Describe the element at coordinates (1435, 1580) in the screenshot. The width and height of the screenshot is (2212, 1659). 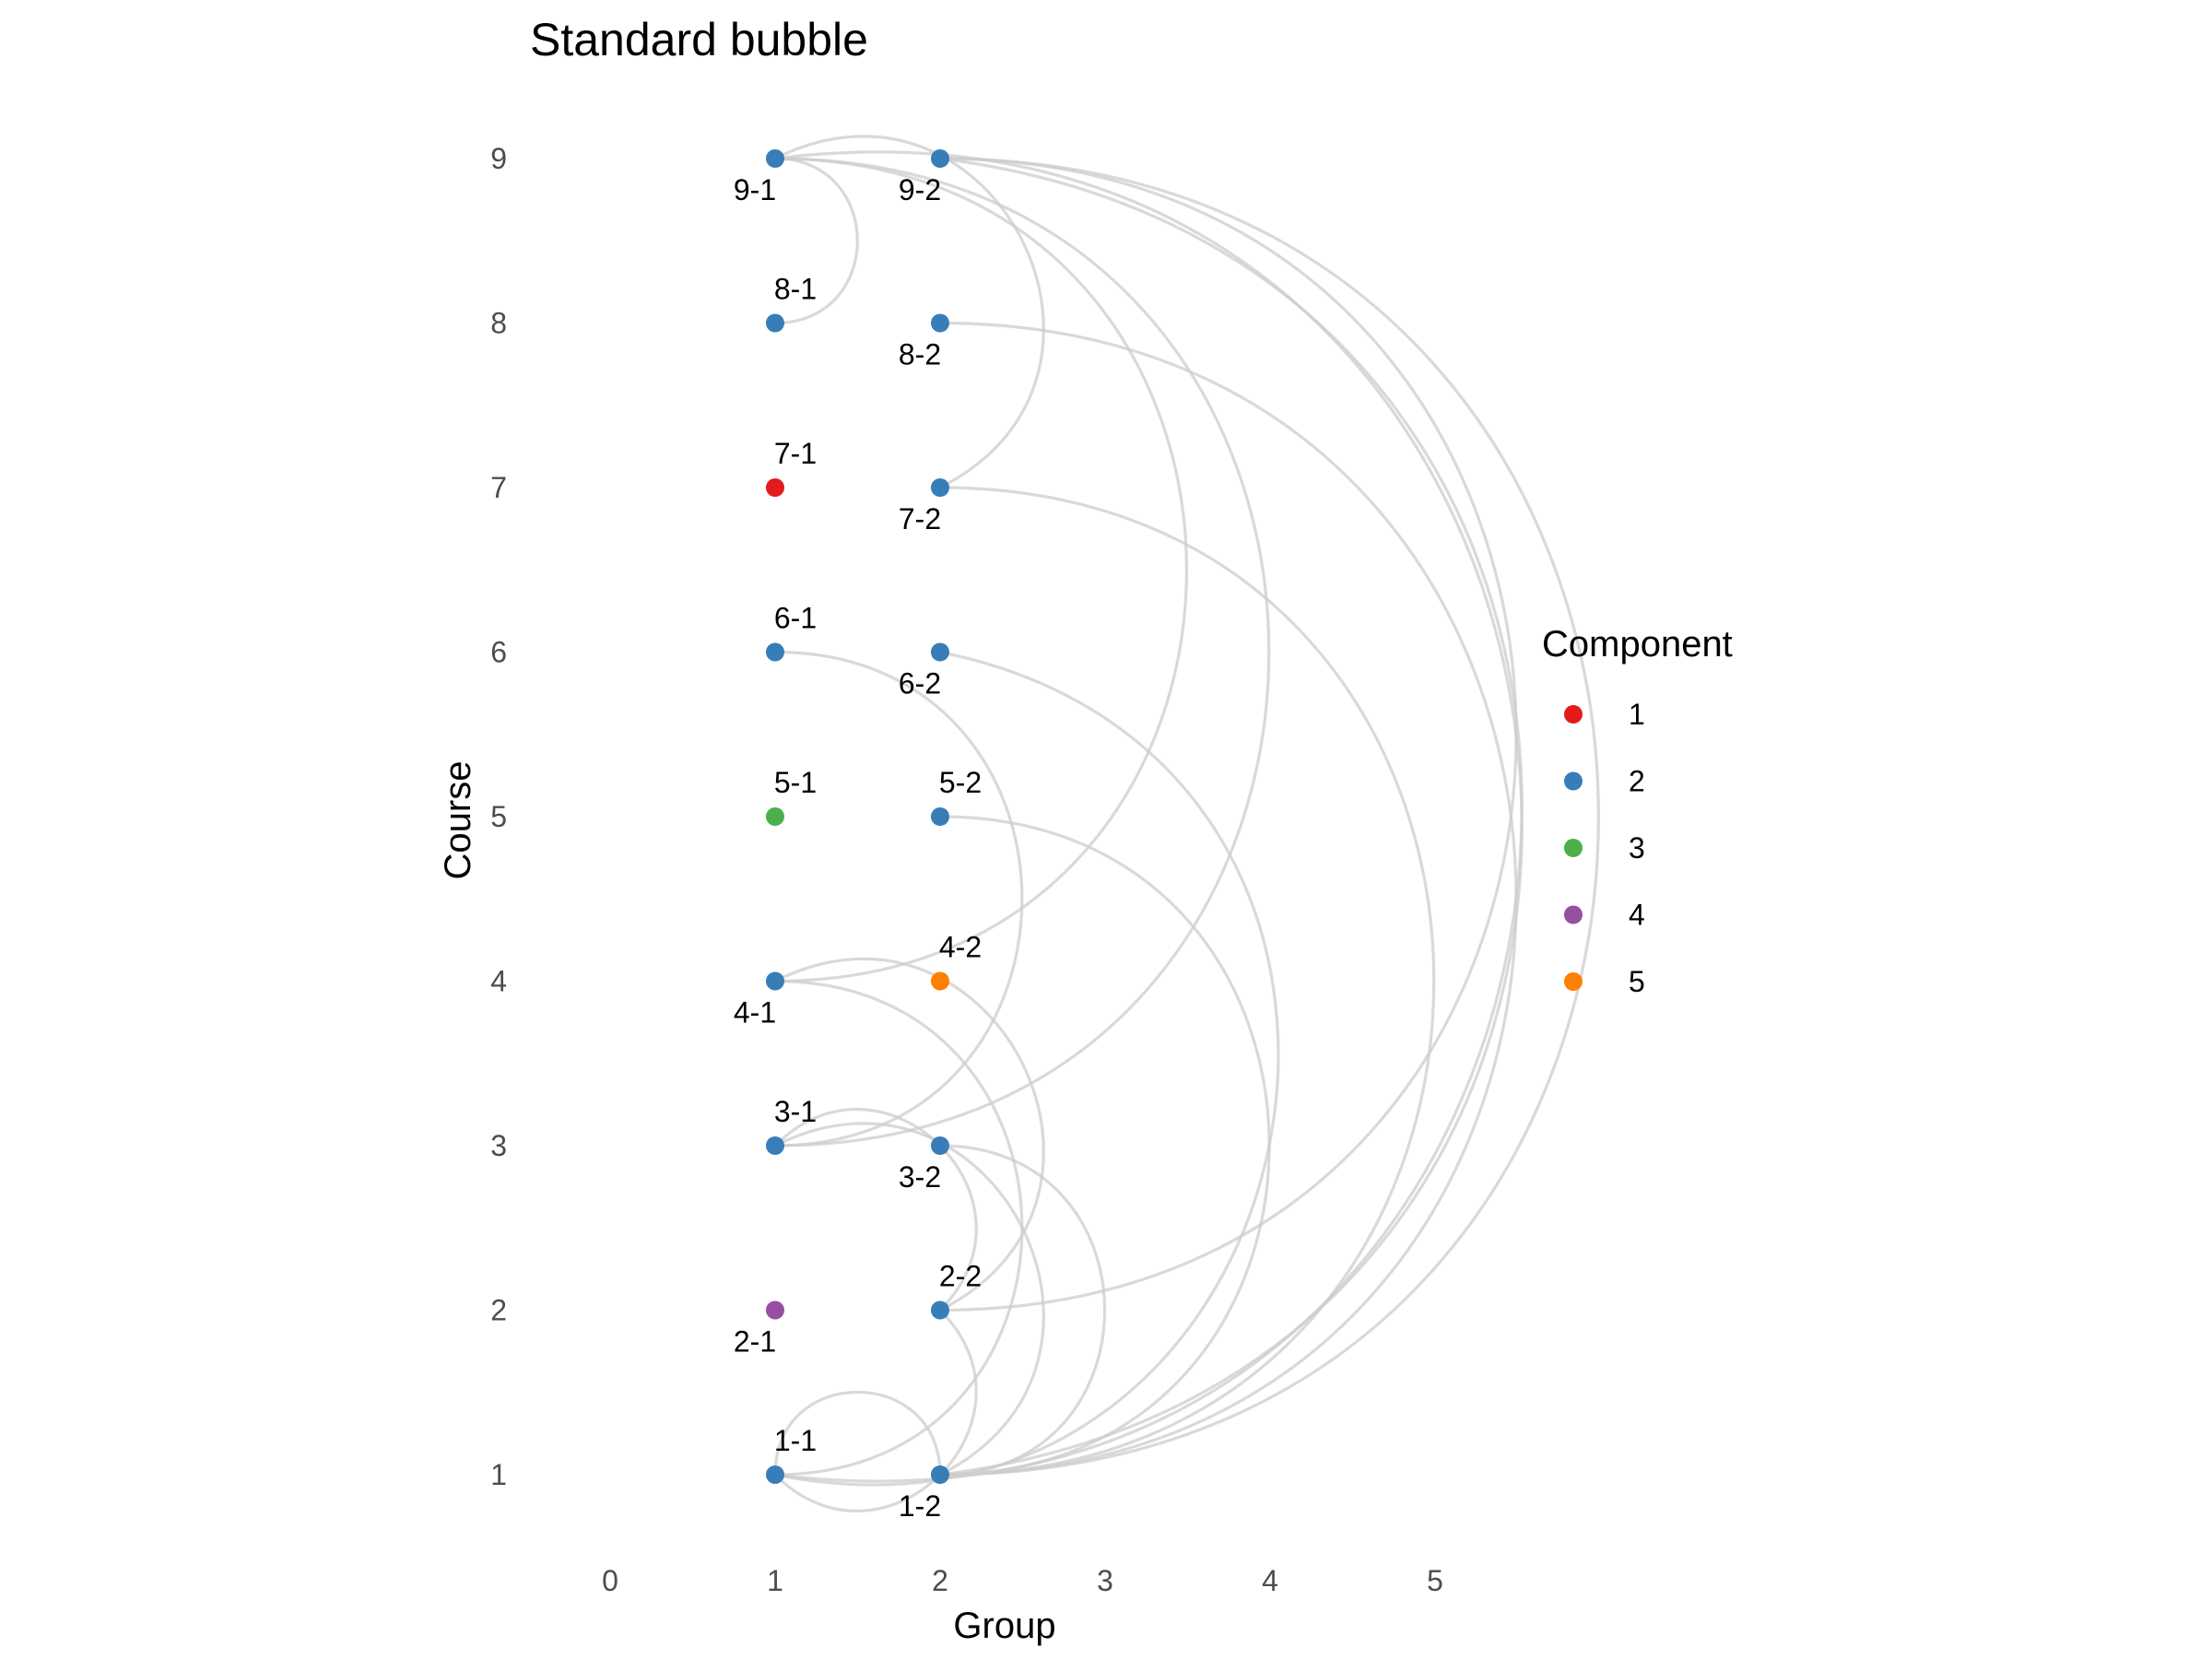
I see `x-tick-label: 5` at that location.